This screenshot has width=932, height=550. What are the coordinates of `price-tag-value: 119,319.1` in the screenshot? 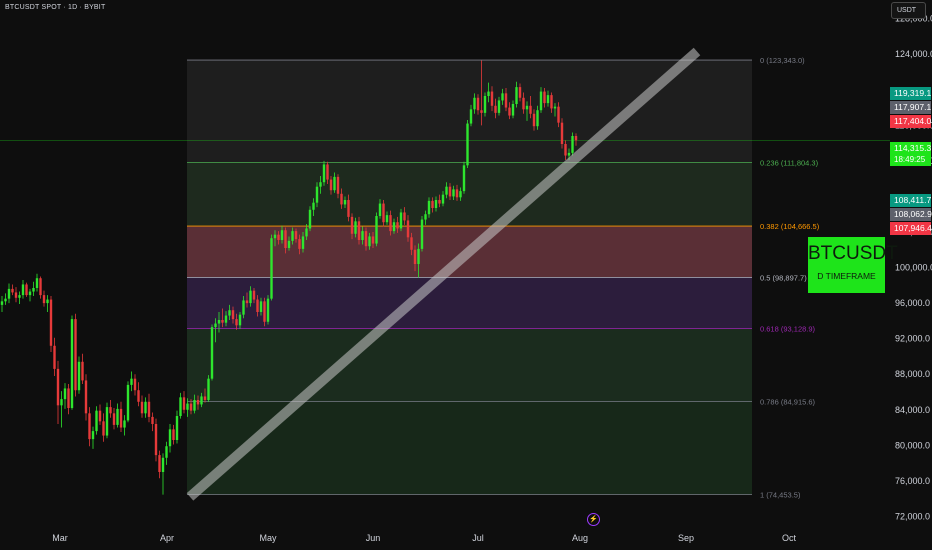 It's located at (913, 93).